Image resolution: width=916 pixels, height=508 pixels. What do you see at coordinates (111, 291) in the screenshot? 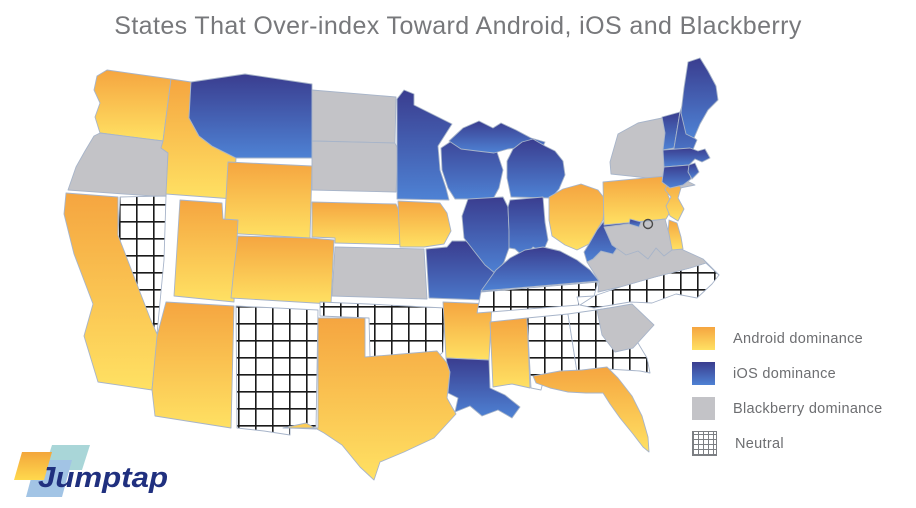
I see `state-CA` at bounding box center [111, 291].